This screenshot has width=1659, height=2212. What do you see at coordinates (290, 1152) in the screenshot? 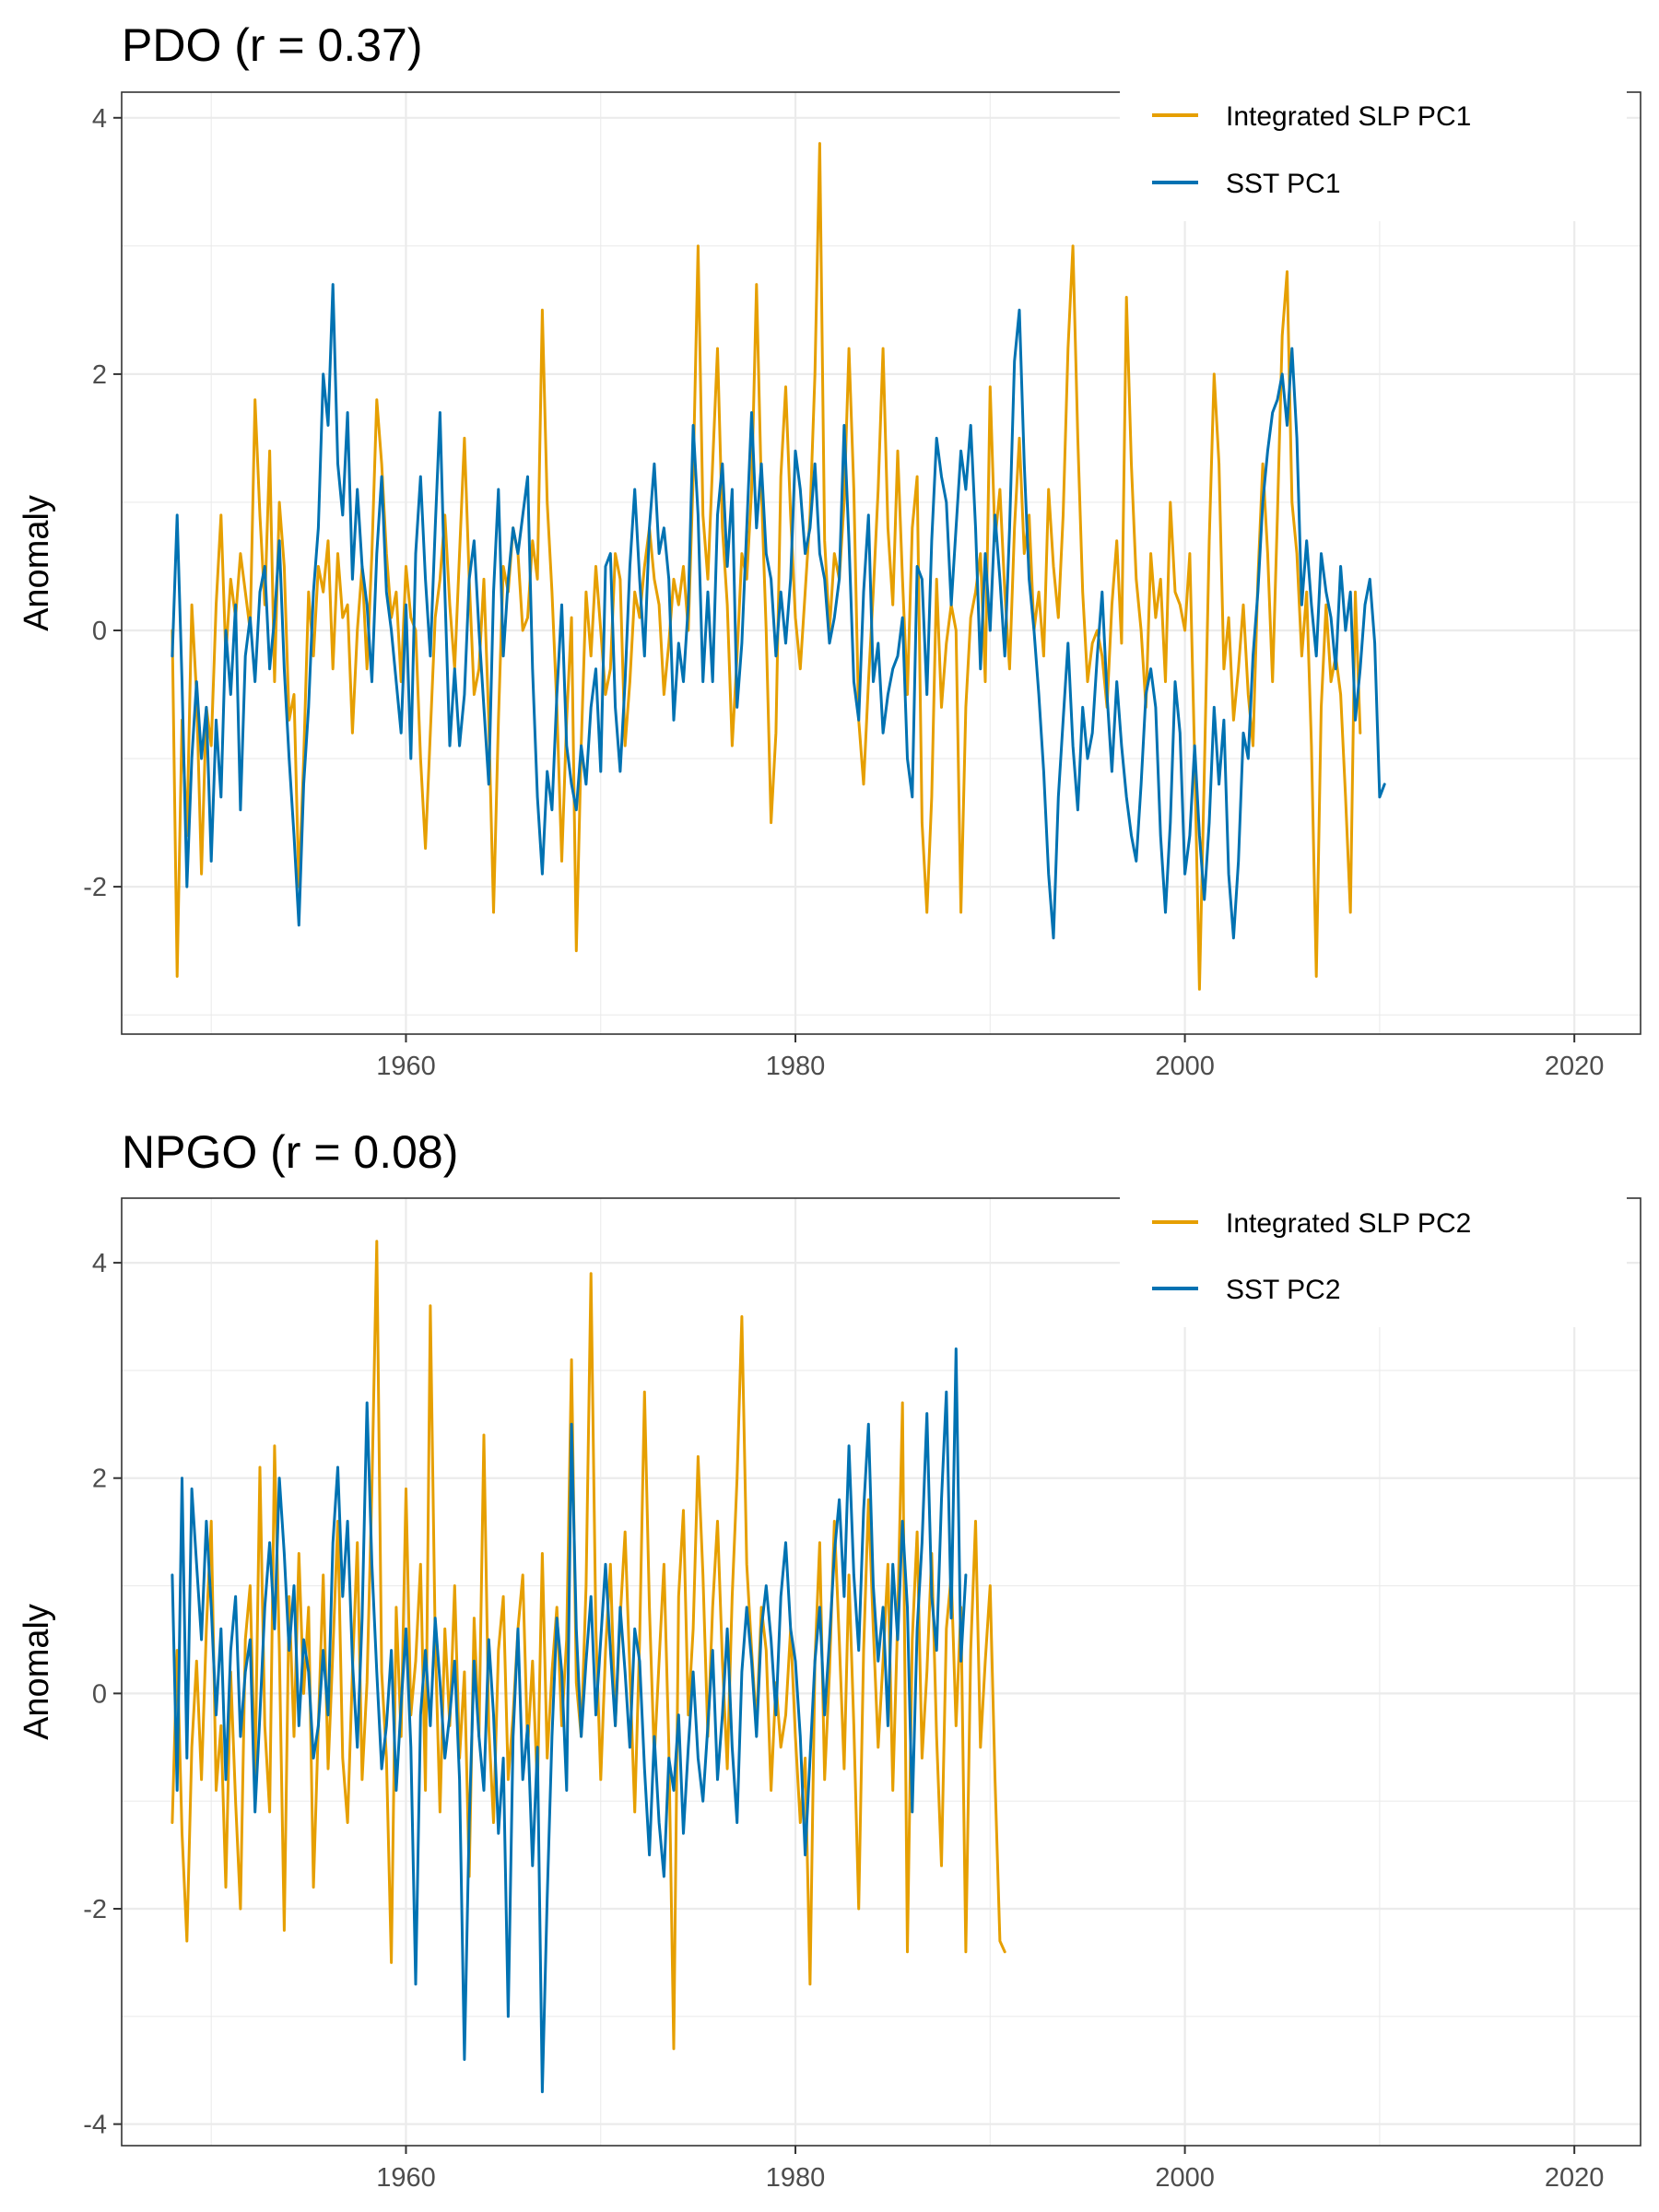
I see `npgo-title: NPGO (r = 0.08)` at bounding box center [290, 1152].